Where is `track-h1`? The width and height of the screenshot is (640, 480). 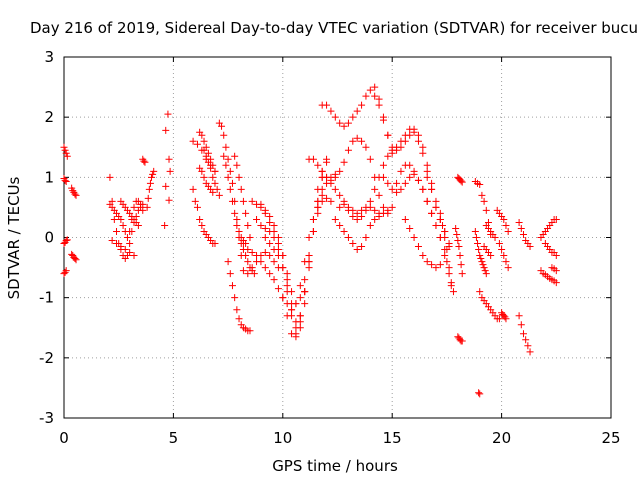
track-h1 is located at coordinates (477, 183).